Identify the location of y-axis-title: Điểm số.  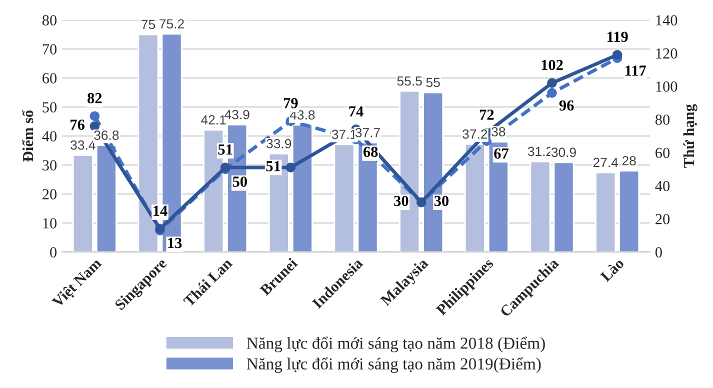
(28, 136).